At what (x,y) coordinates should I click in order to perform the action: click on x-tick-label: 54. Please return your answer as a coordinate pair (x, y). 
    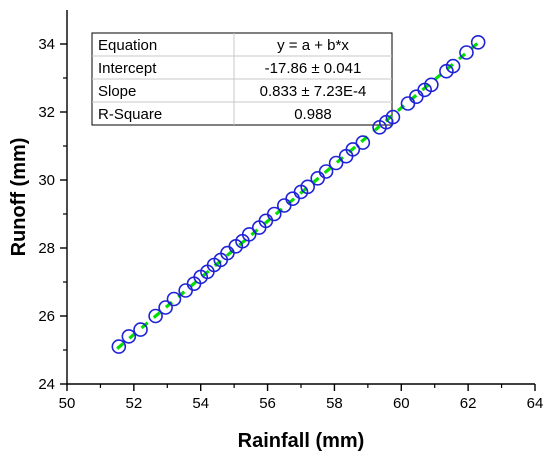
    Looking at the image, I should click on (200, 403).